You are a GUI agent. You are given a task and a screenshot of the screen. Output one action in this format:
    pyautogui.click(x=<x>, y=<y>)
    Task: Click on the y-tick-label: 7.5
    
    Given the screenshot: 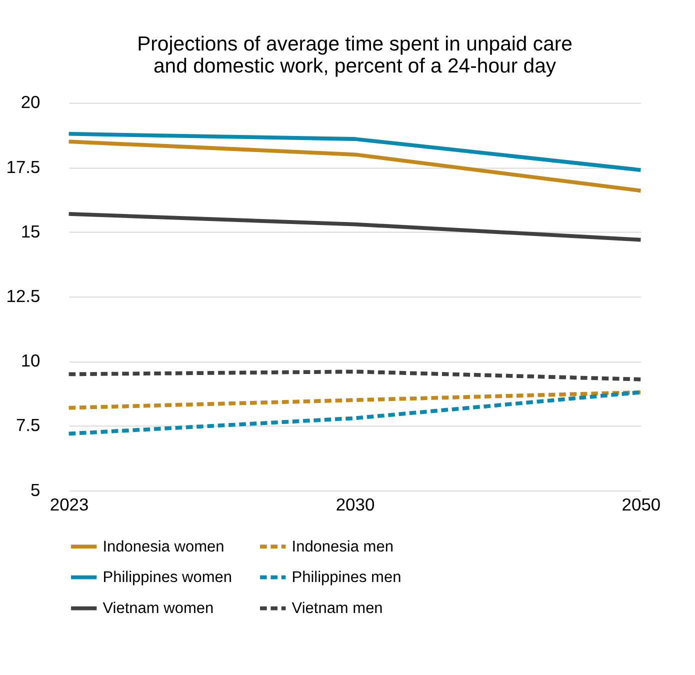 What is the action you would take?
    pyautogui.click(x=28, y=425)
    